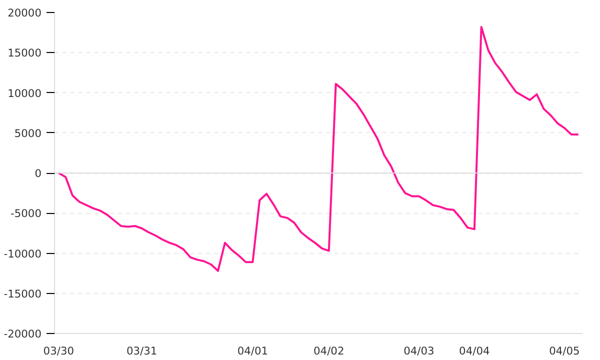  Describe the element at coordinates (474, 351) in the screenshot. I see `x-tick-label: 04/04` at that location.